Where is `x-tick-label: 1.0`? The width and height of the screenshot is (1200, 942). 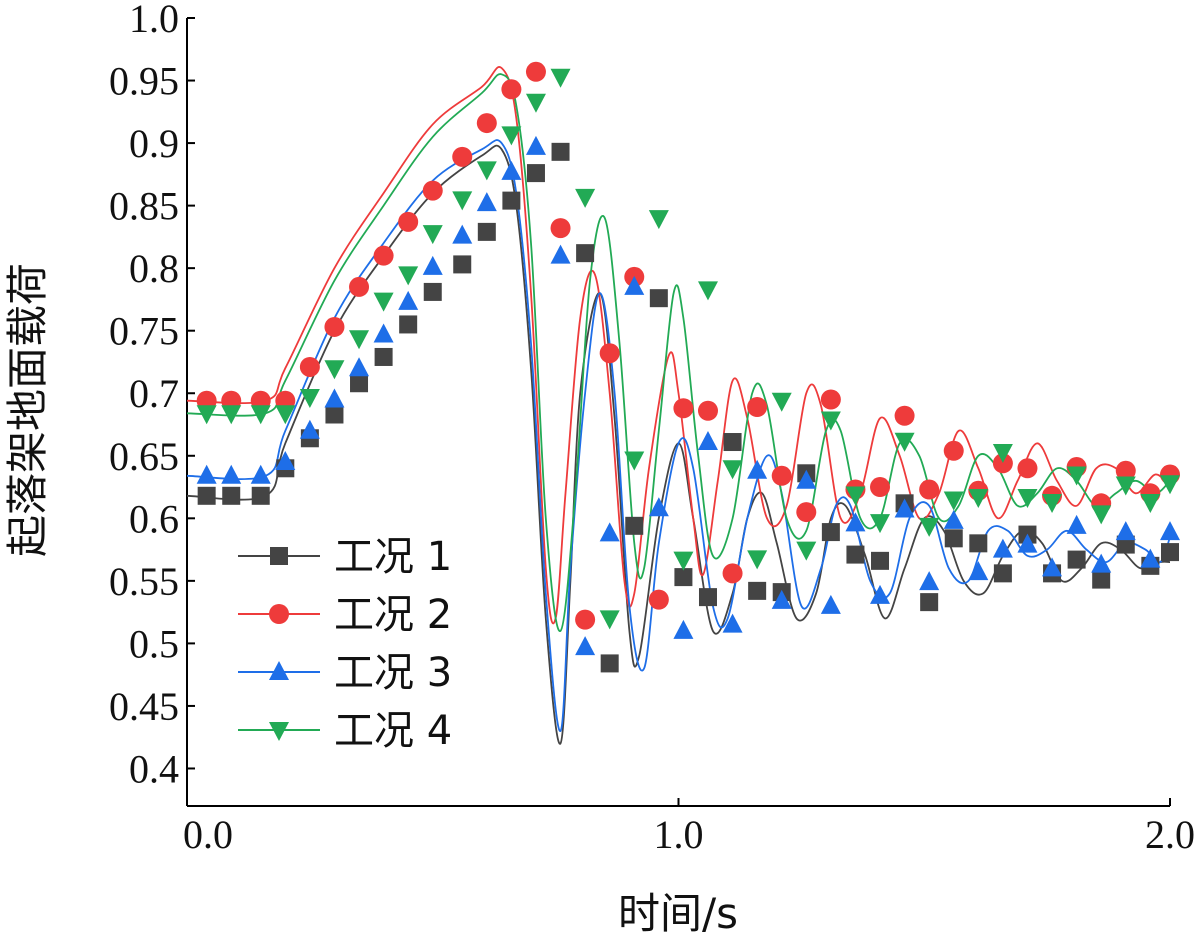
x-tick-label: 1.0 is located at coordinates (679, 834).